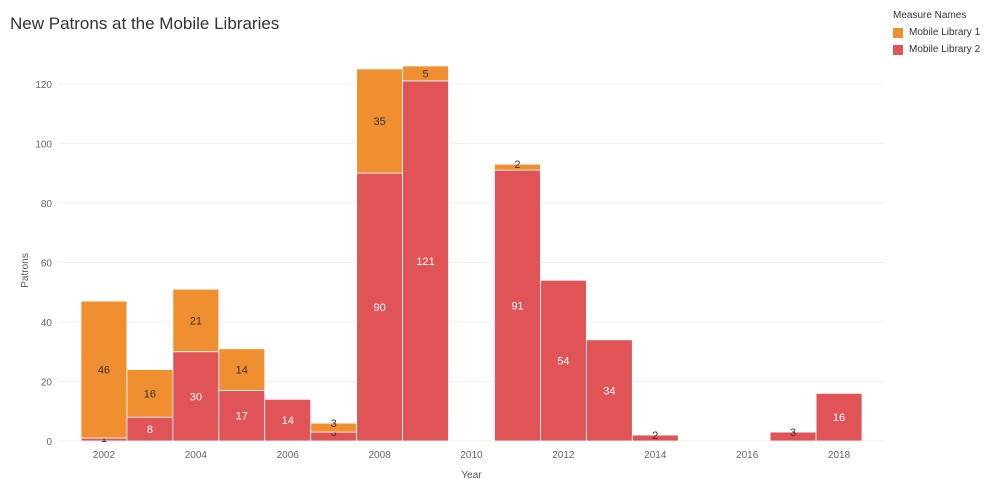 This screenshot has height=479, width=988. I want to click on chart-title: New Patrons at the Mobile Libraries, so click(145, 23).